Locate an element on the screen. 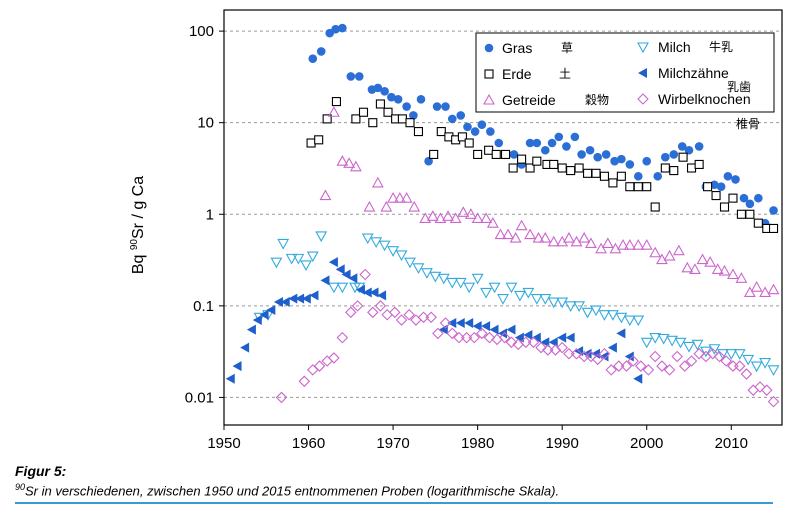  x-axis: 1950 1960 1970 1980 1990 2000 2010 is located at coordinates (477, 438).